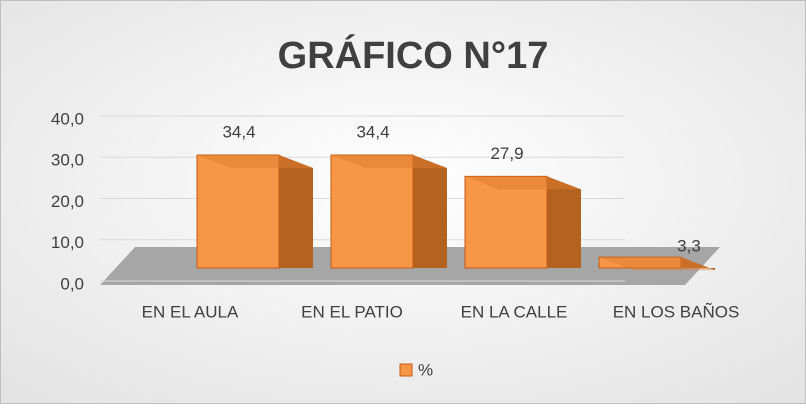 The width and height of the screenshot is (806, 409). What do you see at coordinates (67, 118) in the screenshot?
I see `y-tick-label: 40,0` at bounding box center [67, 118].